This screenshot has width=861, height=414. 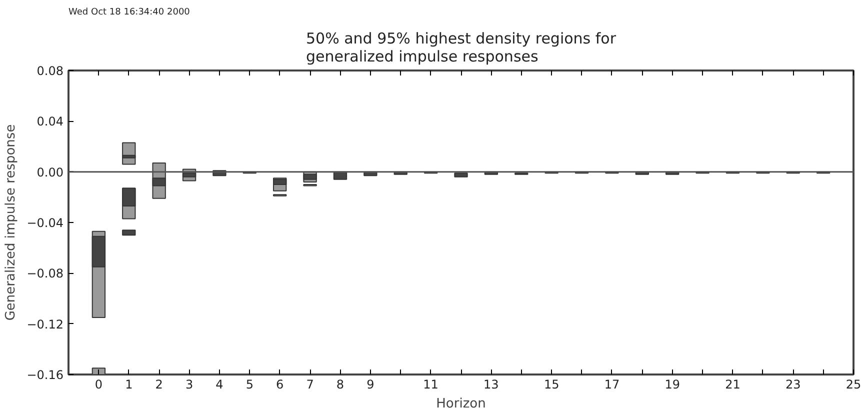 What do you see at coordinates (11, 222) in the screenshot?
I see `y-axis-title: Generalized impulse response` at bounding box center [11, 222].